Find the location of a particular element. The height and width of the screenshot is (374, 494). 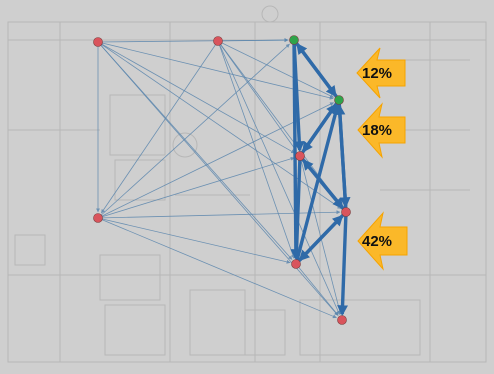

edge-B-D is located at coordinates (275, 69).